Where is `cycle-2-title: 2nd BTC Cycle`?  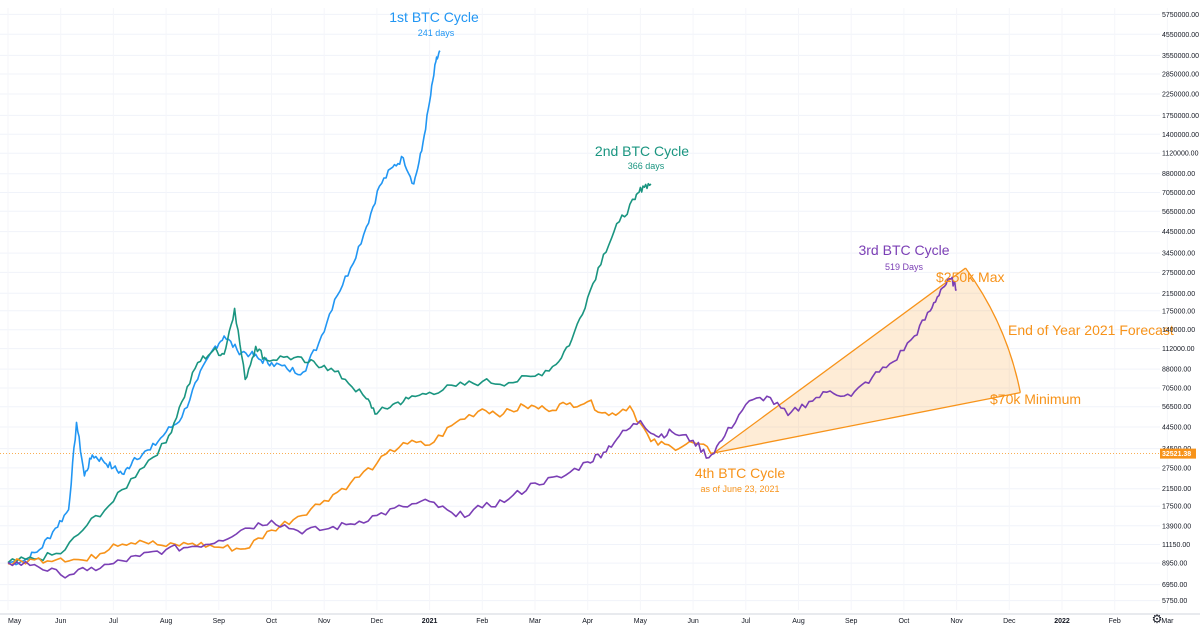
cycle-2-title: 2nd BTC Cycle is located at coordinates (642, 151).